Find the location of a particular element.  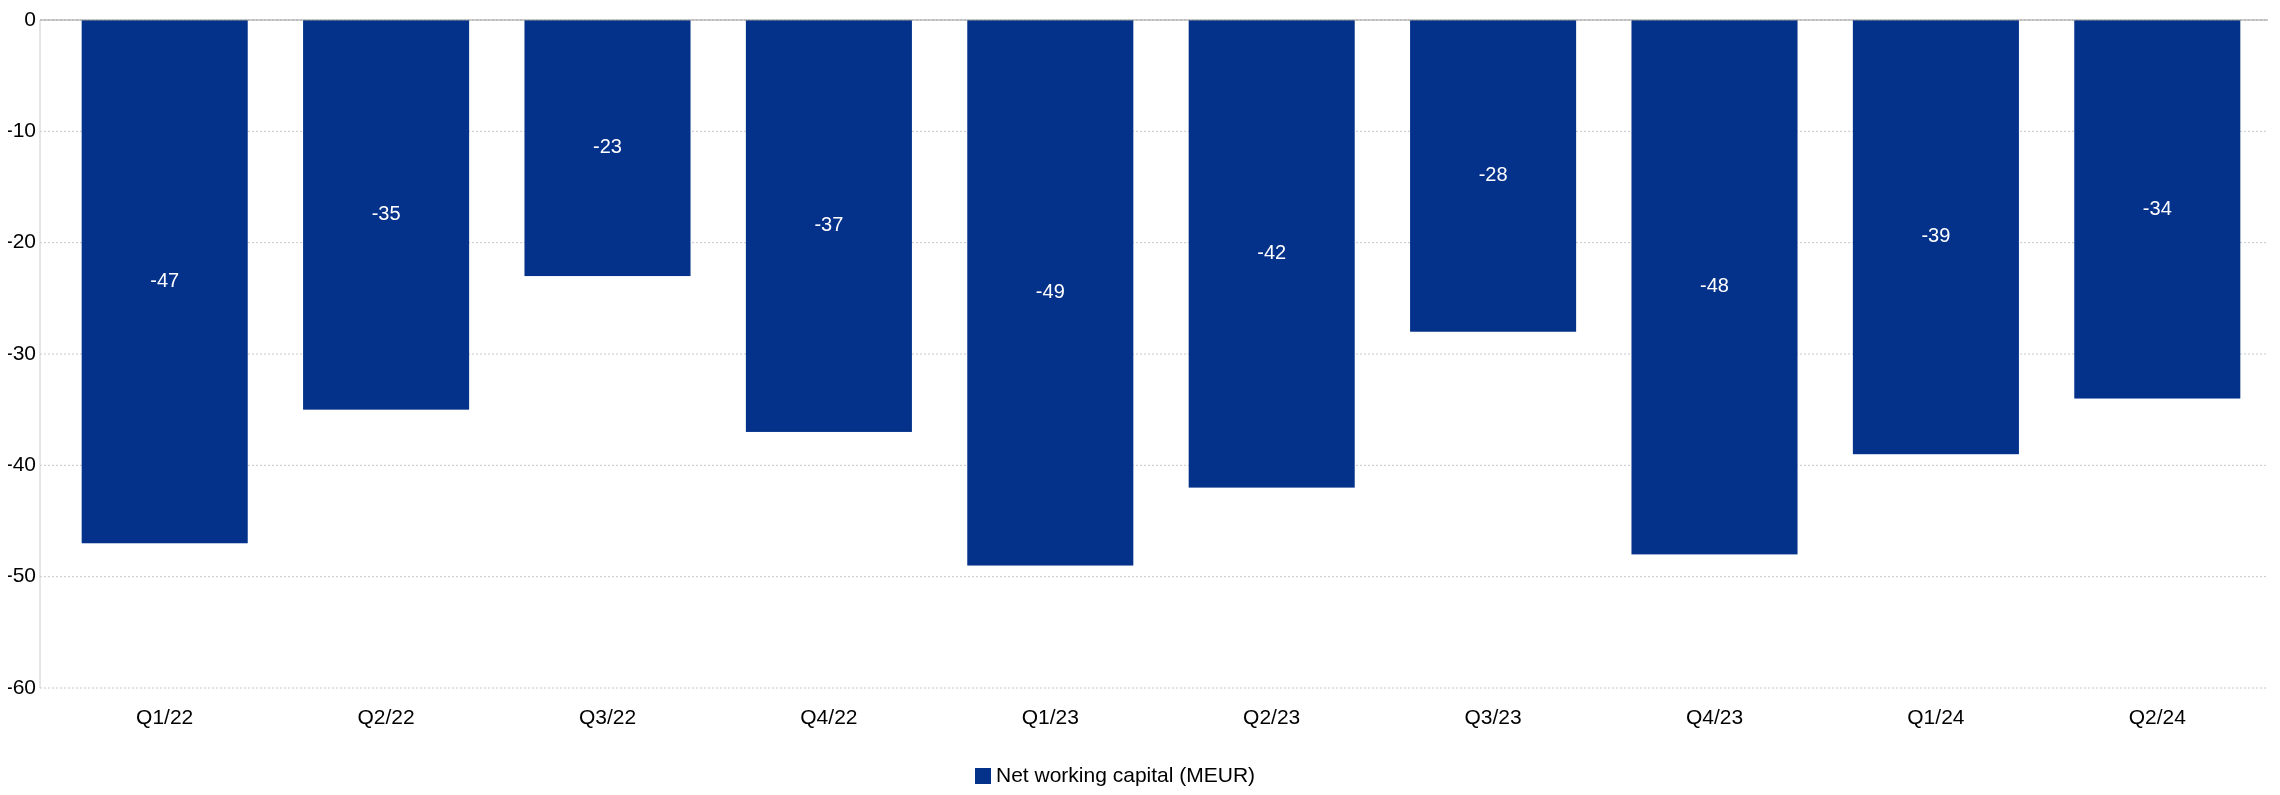

data-label: -39 is located at coordinates (1936, 235).